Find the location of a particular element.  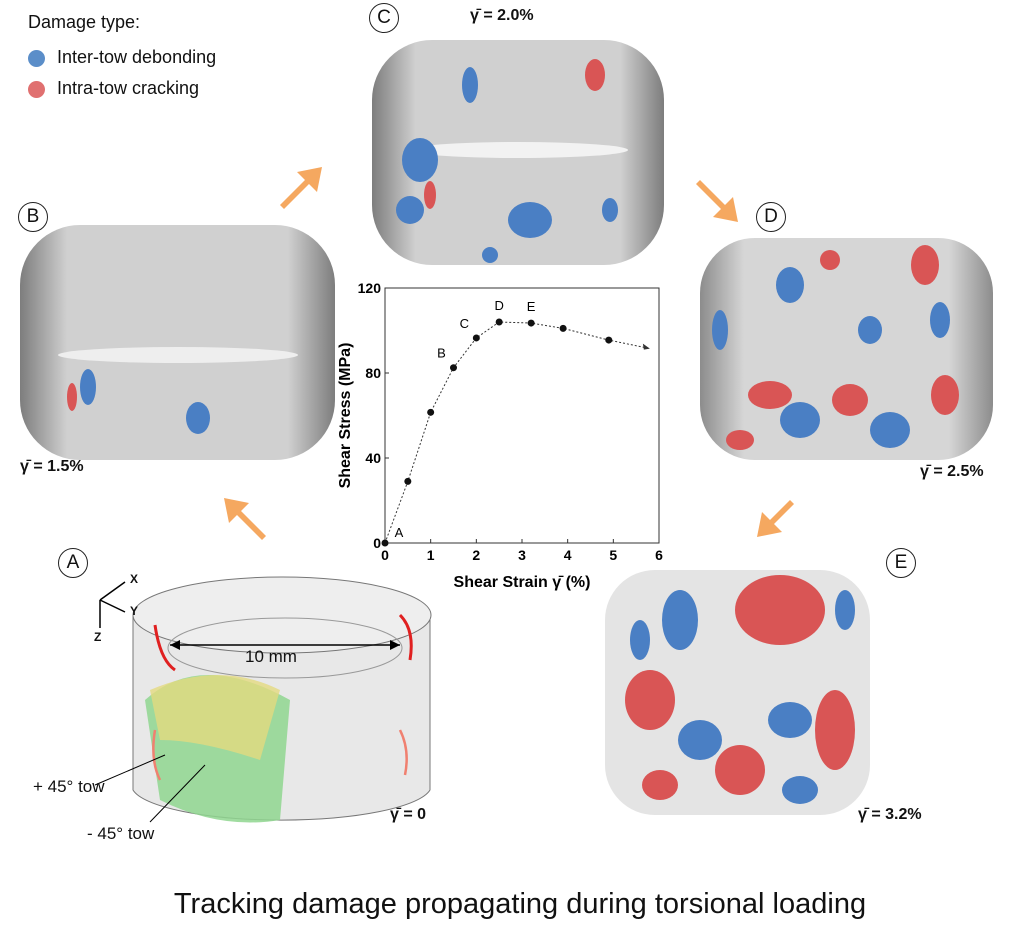

specimen-a is located at coordinates (263, 699).